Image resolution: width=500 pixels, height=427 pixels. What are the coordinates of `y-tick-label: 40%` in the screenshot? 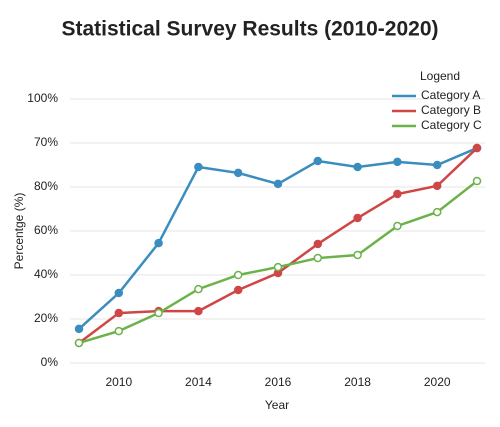 It's located at (46, 274).